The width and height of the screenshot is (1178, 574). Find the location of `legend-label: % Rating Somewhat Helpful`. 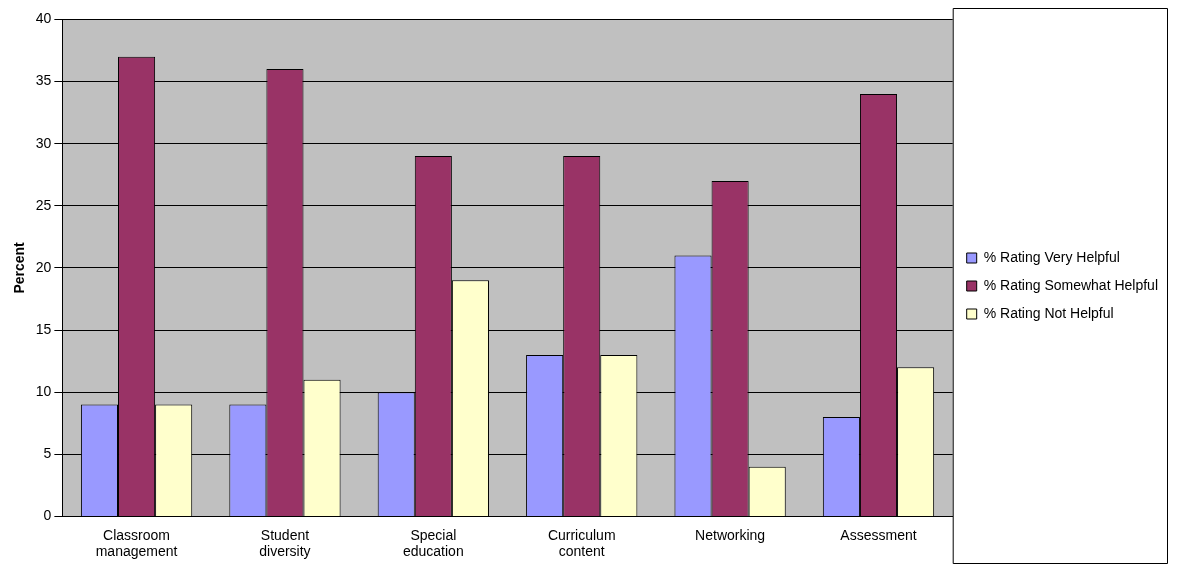

legend-label: % Rating Somewhat Helpful is located at coordinates (1070, 284).